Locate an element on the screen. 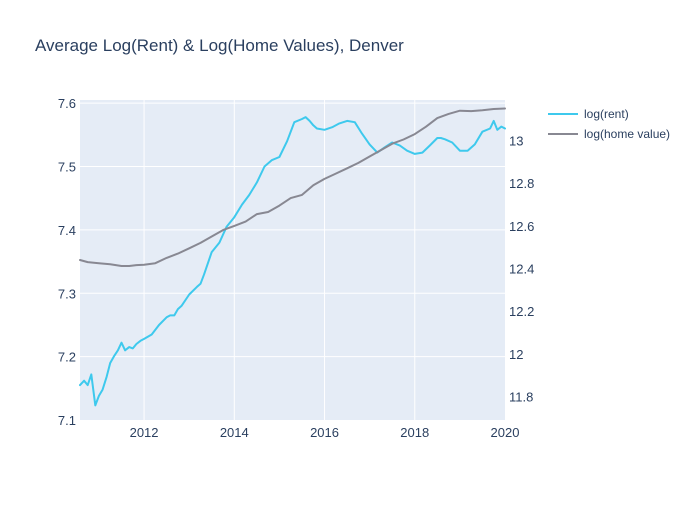  legend-item: log(home value) is located at coordinates (609, 134).